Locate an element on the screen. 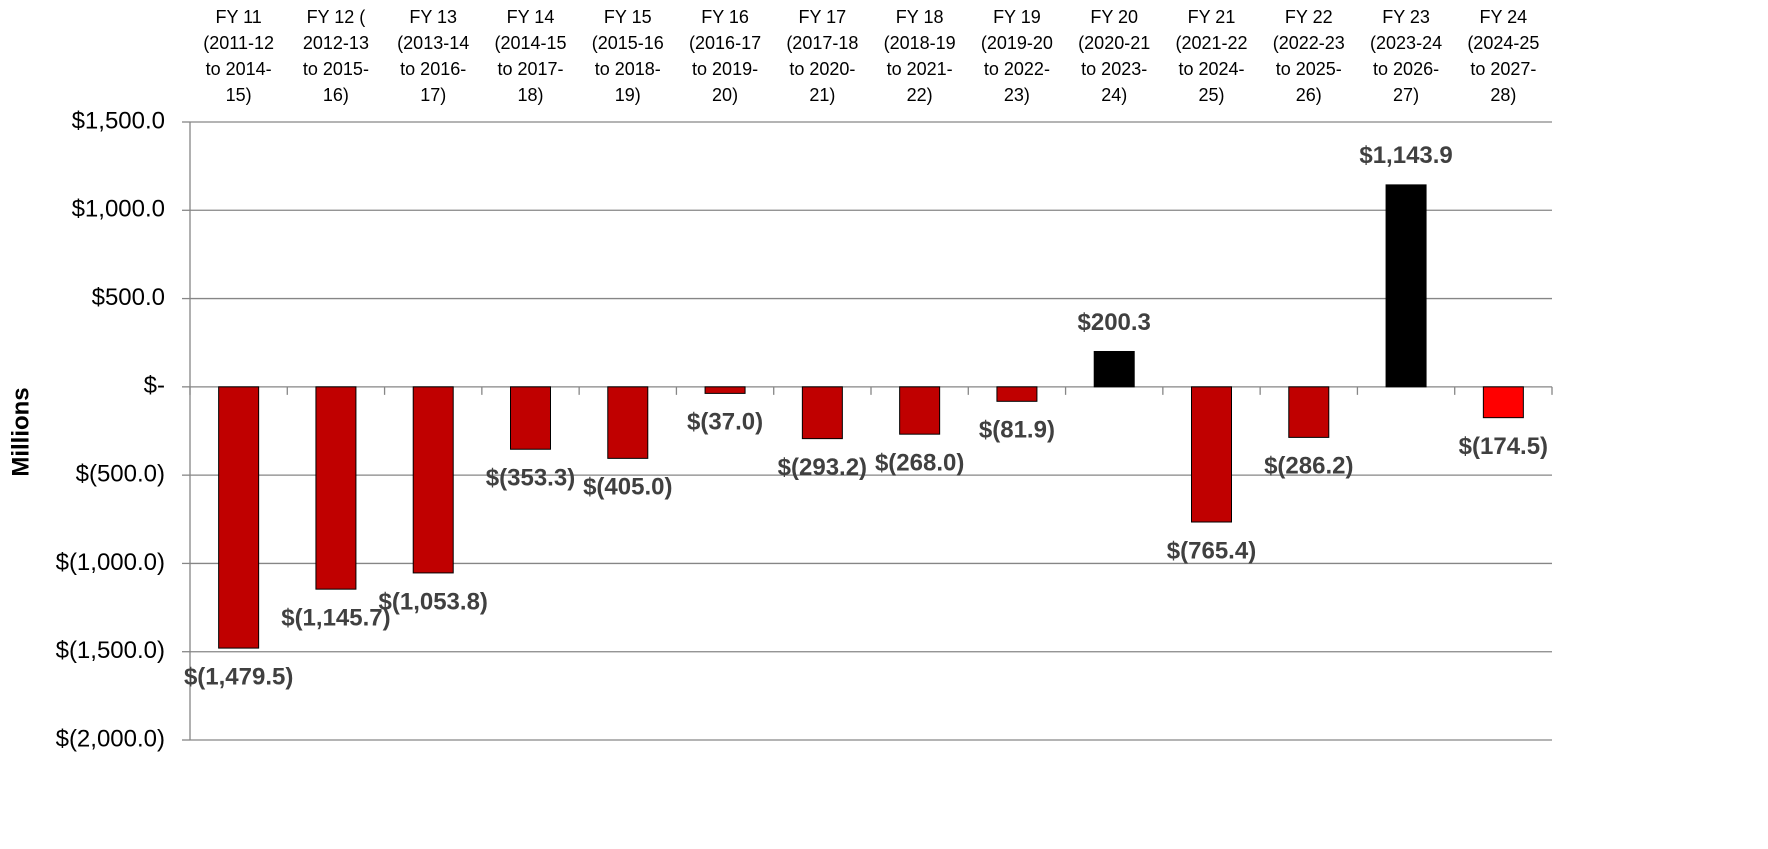 Image resolution: width=1768 pixels, height=849 pixels. x-tick-label: FY 17 (2017-18 to 2020-21) is located at coordinates (822, 56).